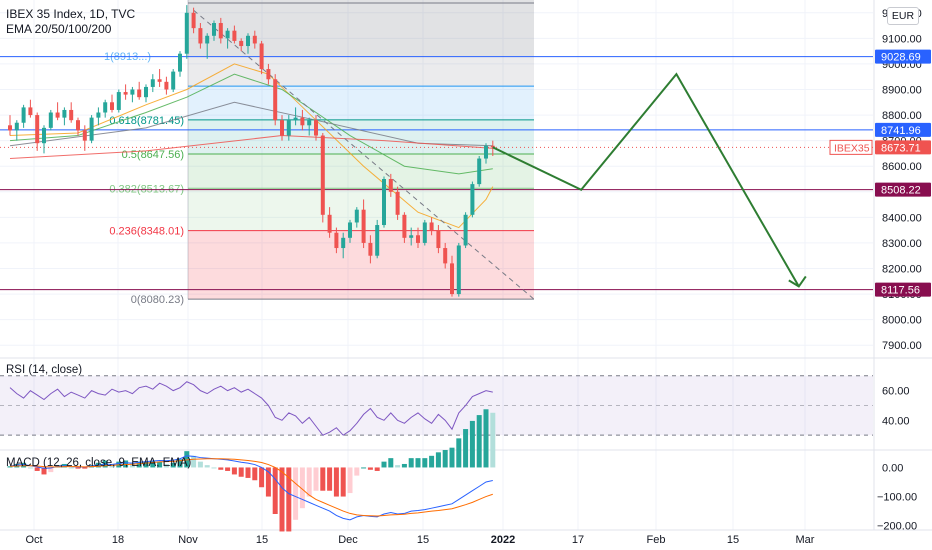 This screenshot has height=550, width=932. What do you see at coordinates (902, 116) in the screenshot?
I see `price-tick: 8800.00` at bounding box center [902, 116].